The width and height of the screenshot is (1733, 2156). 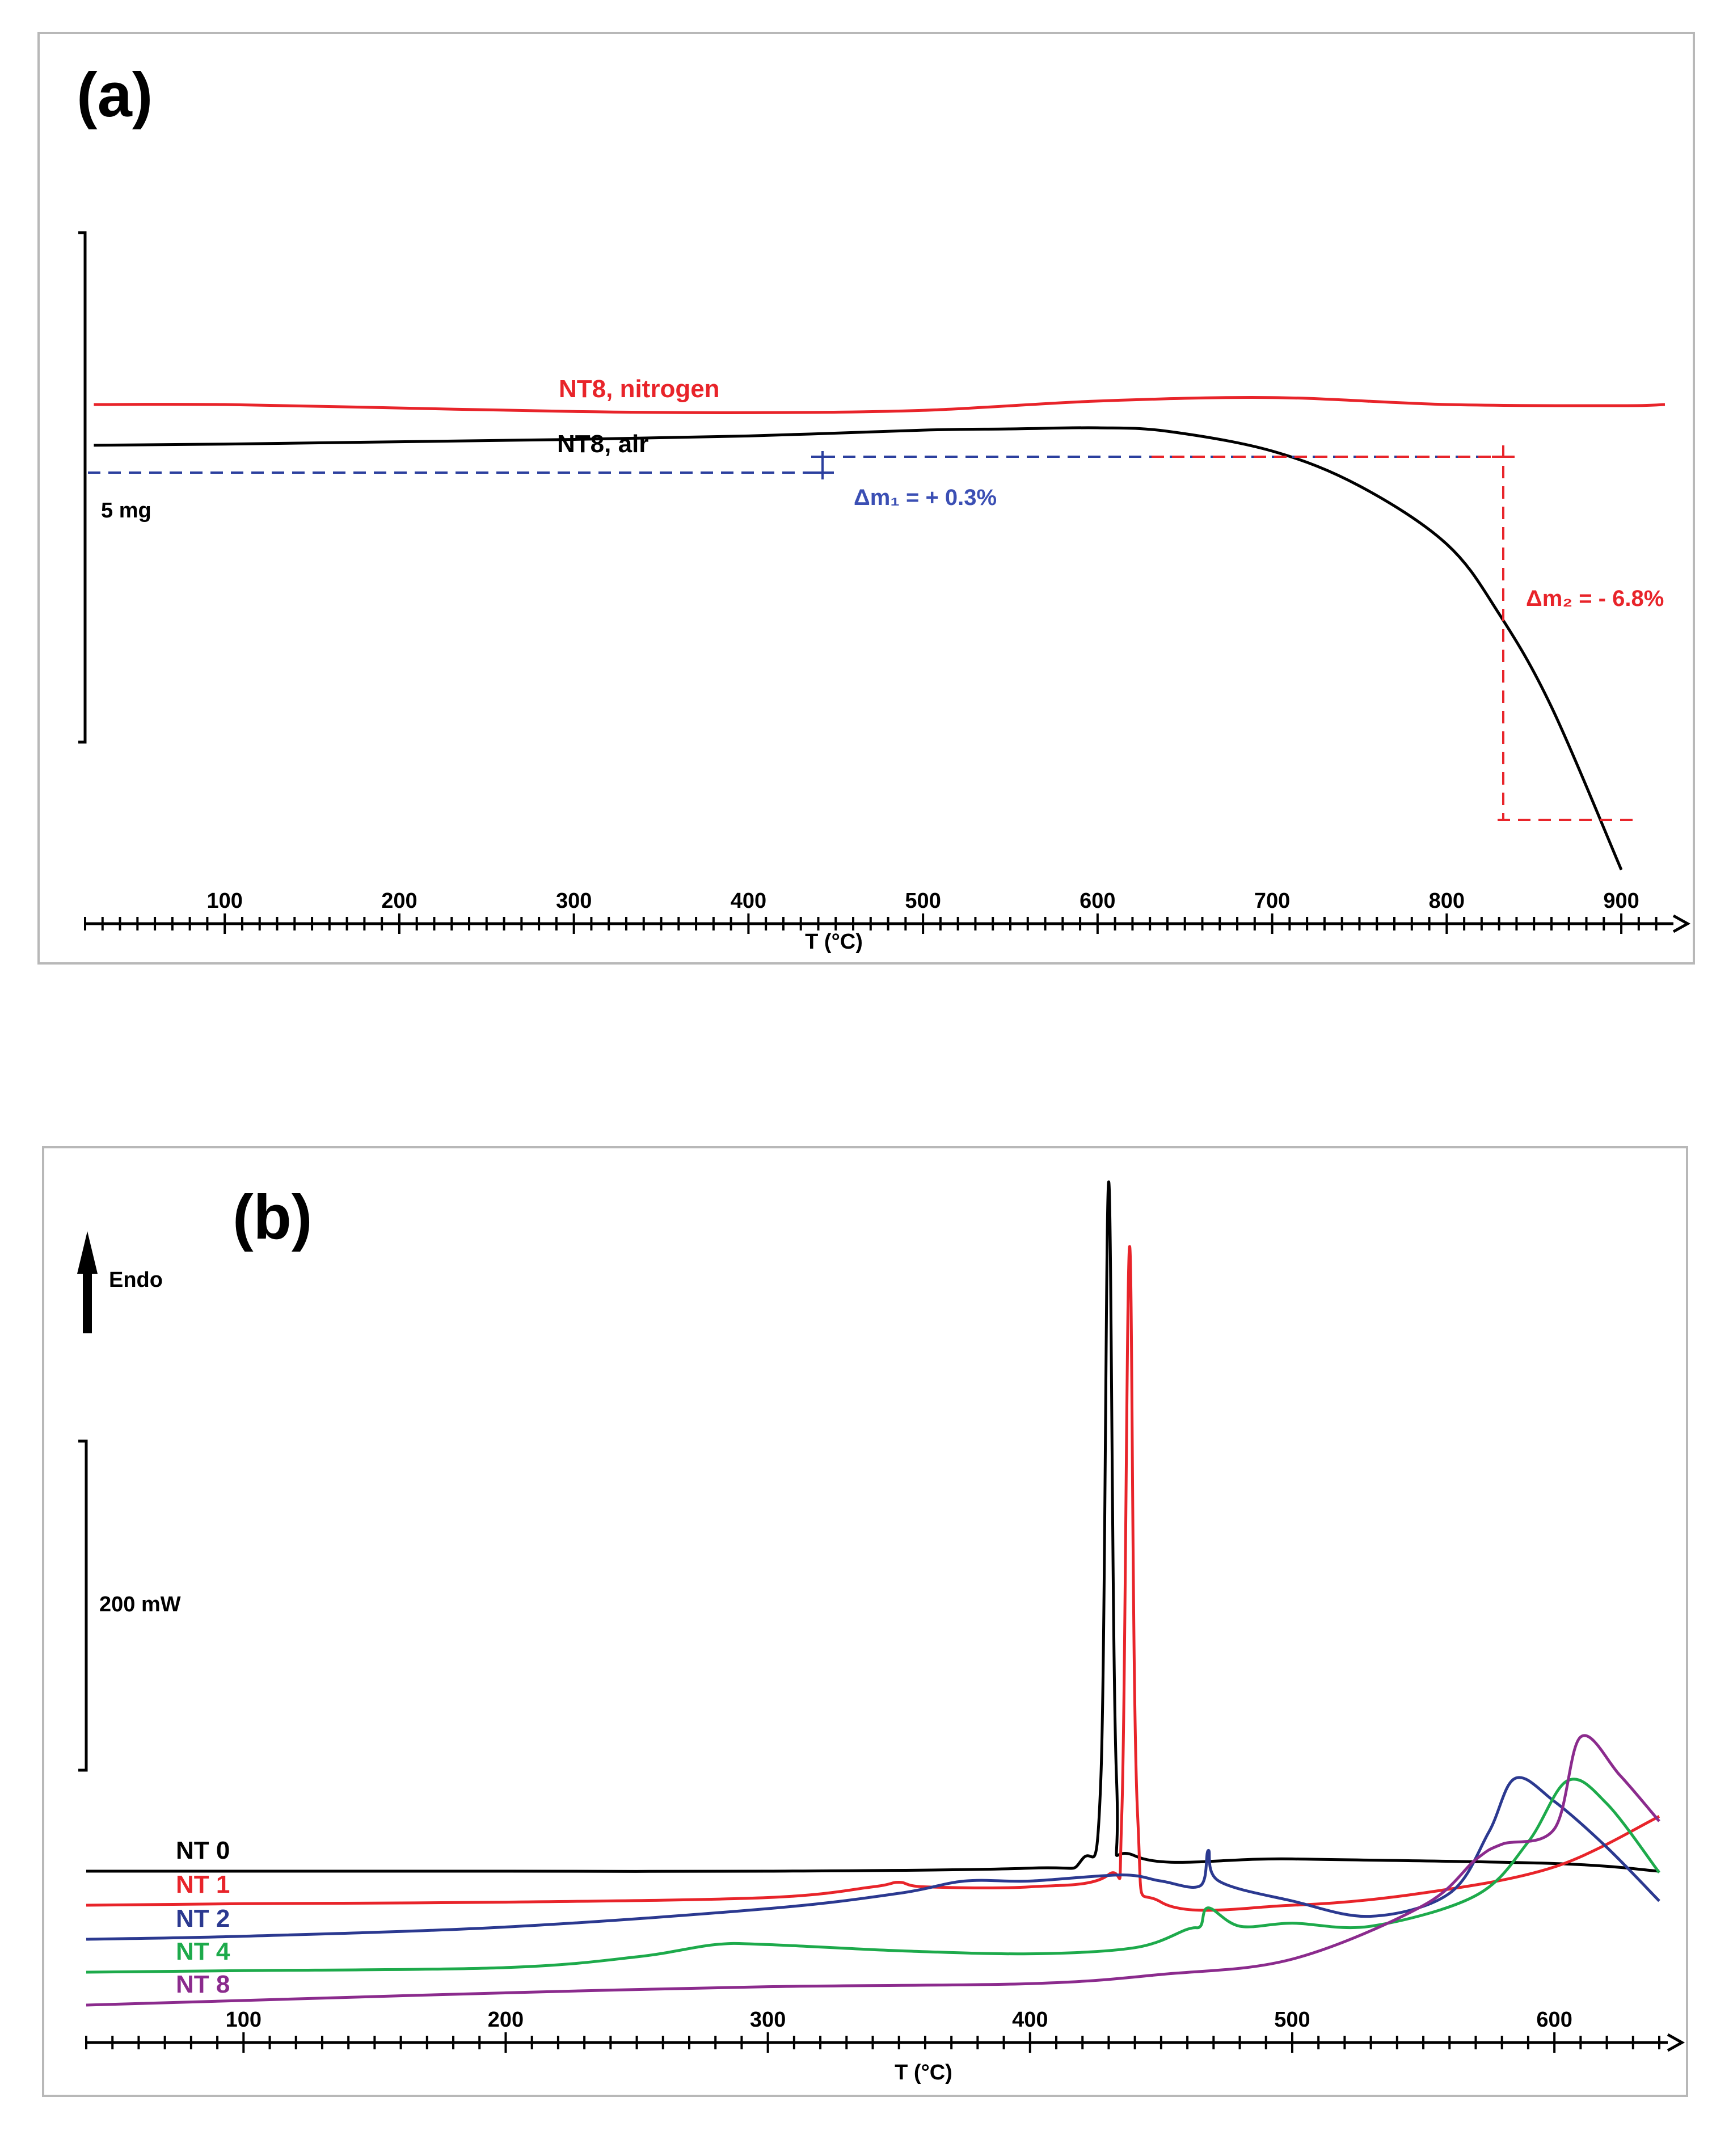 What do you see at coordinates (1447, 901) in the screenshot?
I see `x-axis-a-tick-label: 800` at bounding box center [1447, 901].